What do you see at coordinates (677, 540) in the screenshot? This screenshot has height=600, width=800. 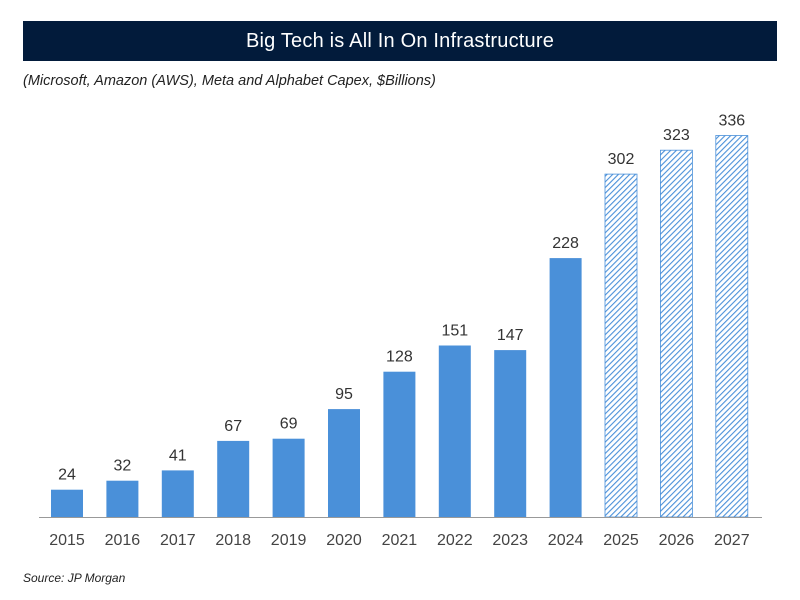 I see `x-tick-label-2026: 2026` at bounding box center [677, 540].